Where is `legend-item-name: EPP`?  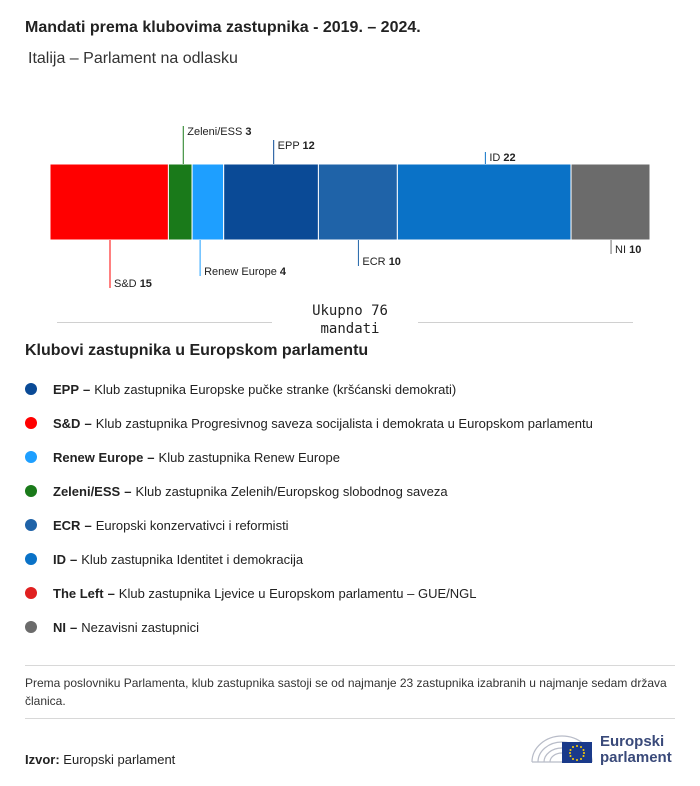 legend-item-name: EPP is located at coordinates (66, 389).